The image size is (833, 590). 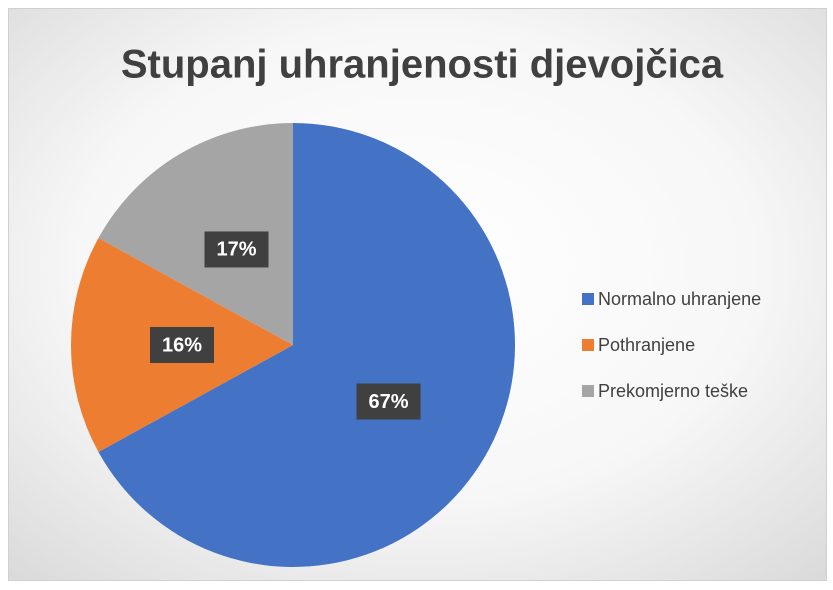 What do you see at coordinates (679, 299) in the screenshot?
I see `legend-label: Normalno uhranjene` at bounding box center [679, 299].